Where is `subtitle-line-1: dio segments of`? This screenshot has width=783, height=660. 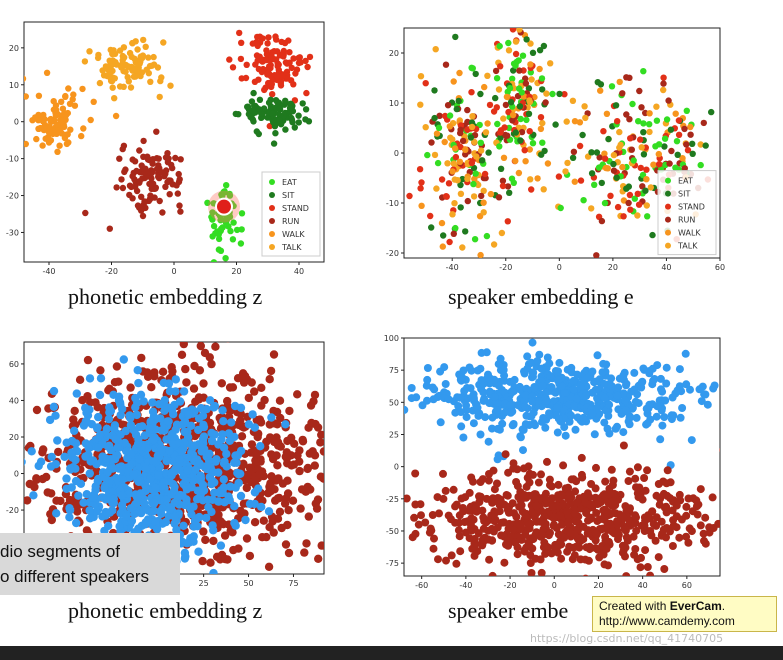
subtitle-line-1: dio segments of is located at coordinates (60, 551).